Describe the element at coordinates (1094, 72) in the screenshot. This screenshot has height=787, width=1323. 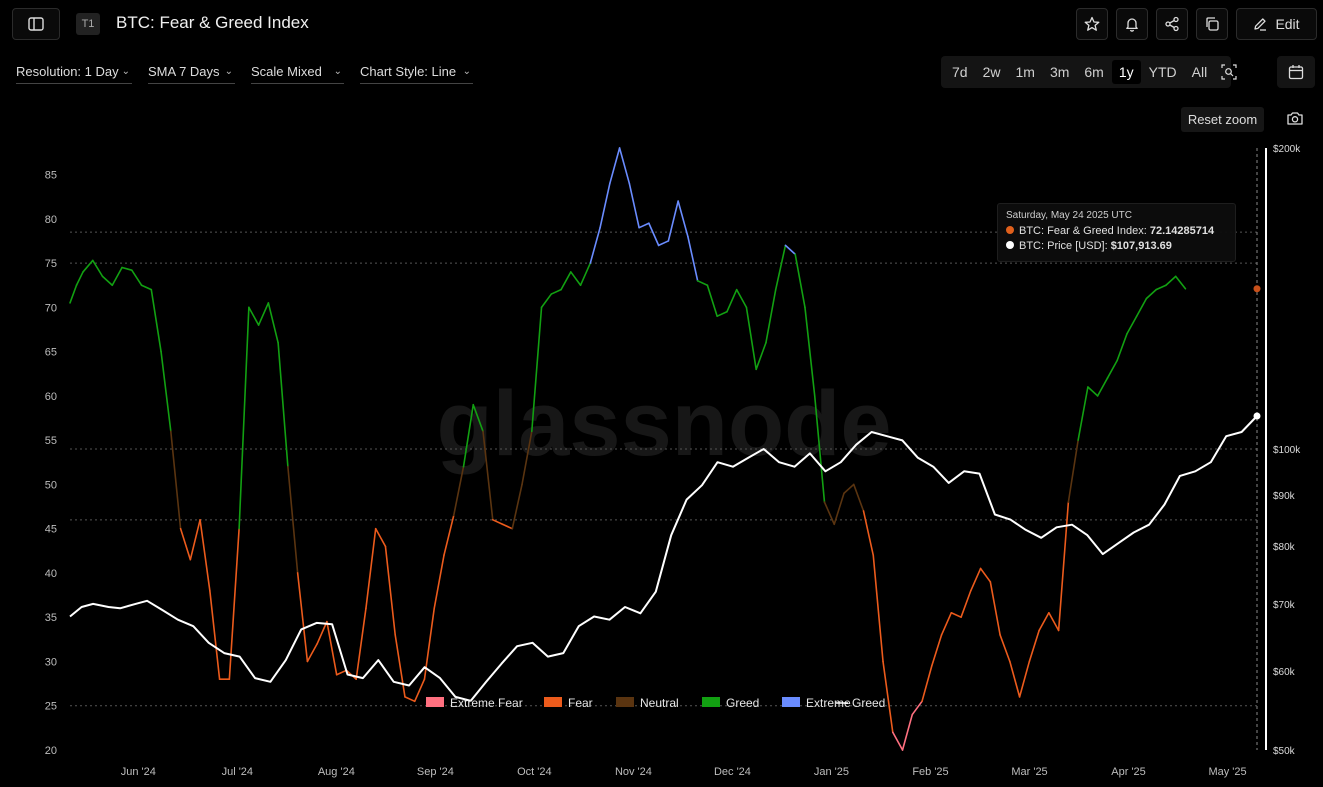
I see `range-6m: 6m` at that location.